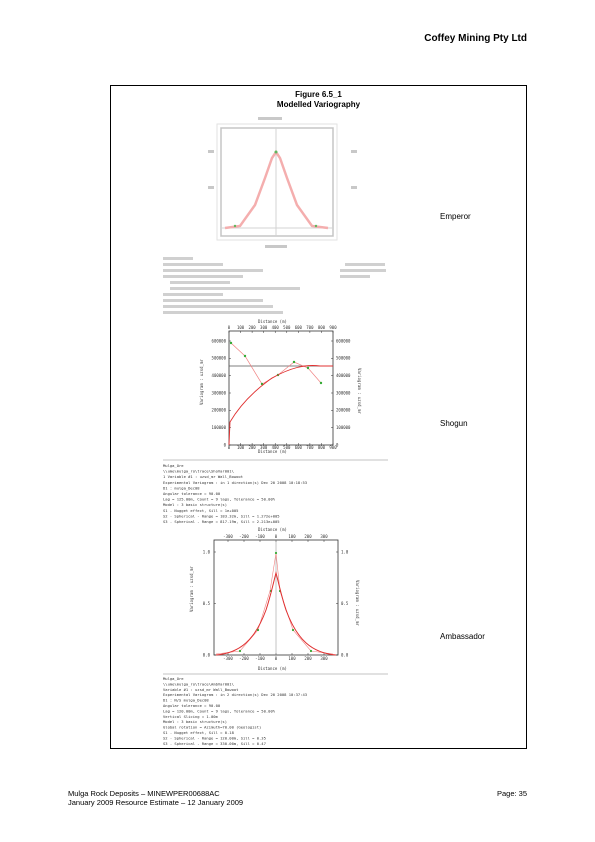 The image size is (595, 842). I want to click on ambassador-x-tick-top: -200, so click(244, 536).